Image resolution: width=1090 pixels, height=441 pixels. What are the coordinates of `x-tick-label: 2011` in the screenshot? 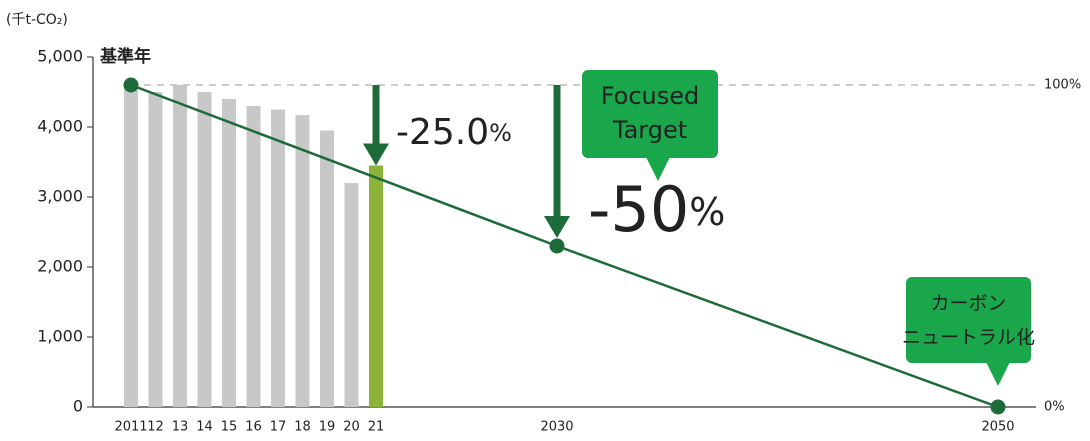 It's located at (130, 427).